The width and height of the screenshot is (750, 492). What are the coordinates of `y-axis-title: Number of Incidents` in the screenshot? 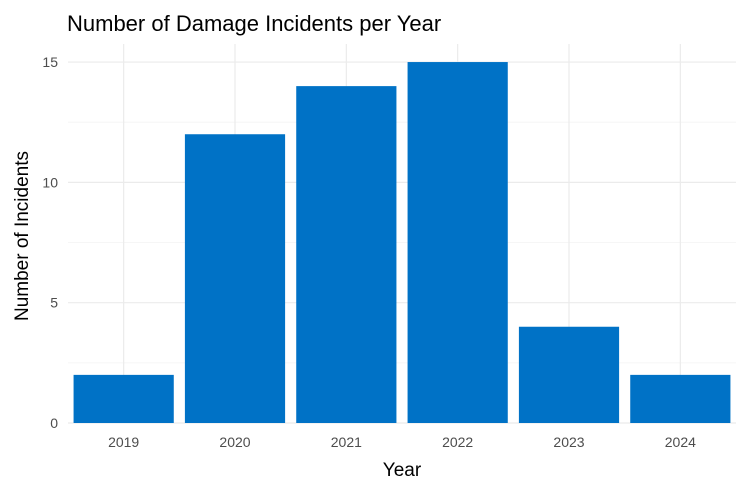 It's located at (22, 236).